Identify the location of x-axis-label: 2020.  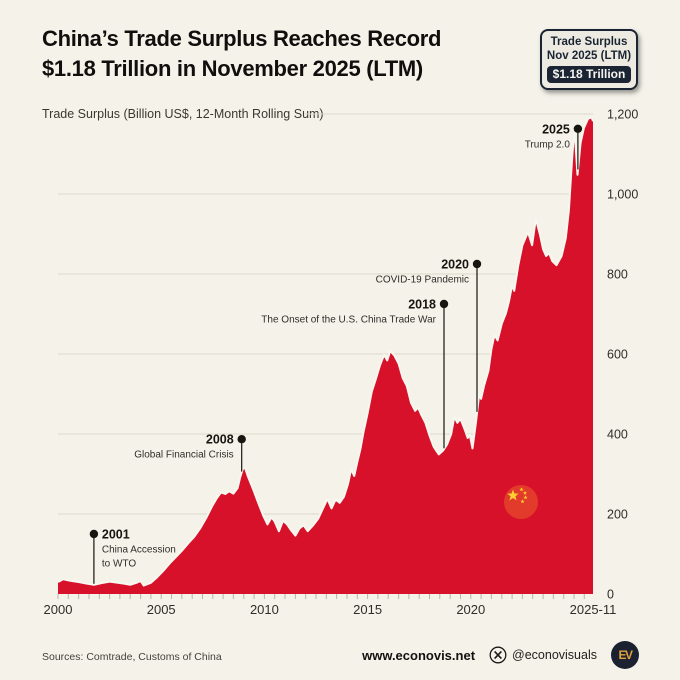
(470, 609).